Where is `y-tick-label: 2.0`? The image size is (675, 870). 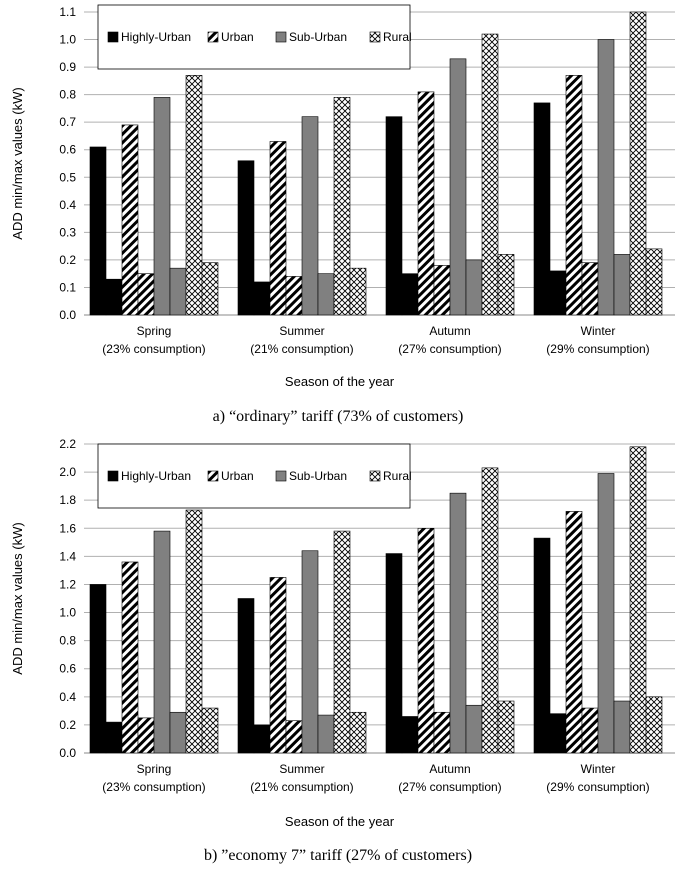
y-tick-label: 2.0 is located at coordinates (67, 472).